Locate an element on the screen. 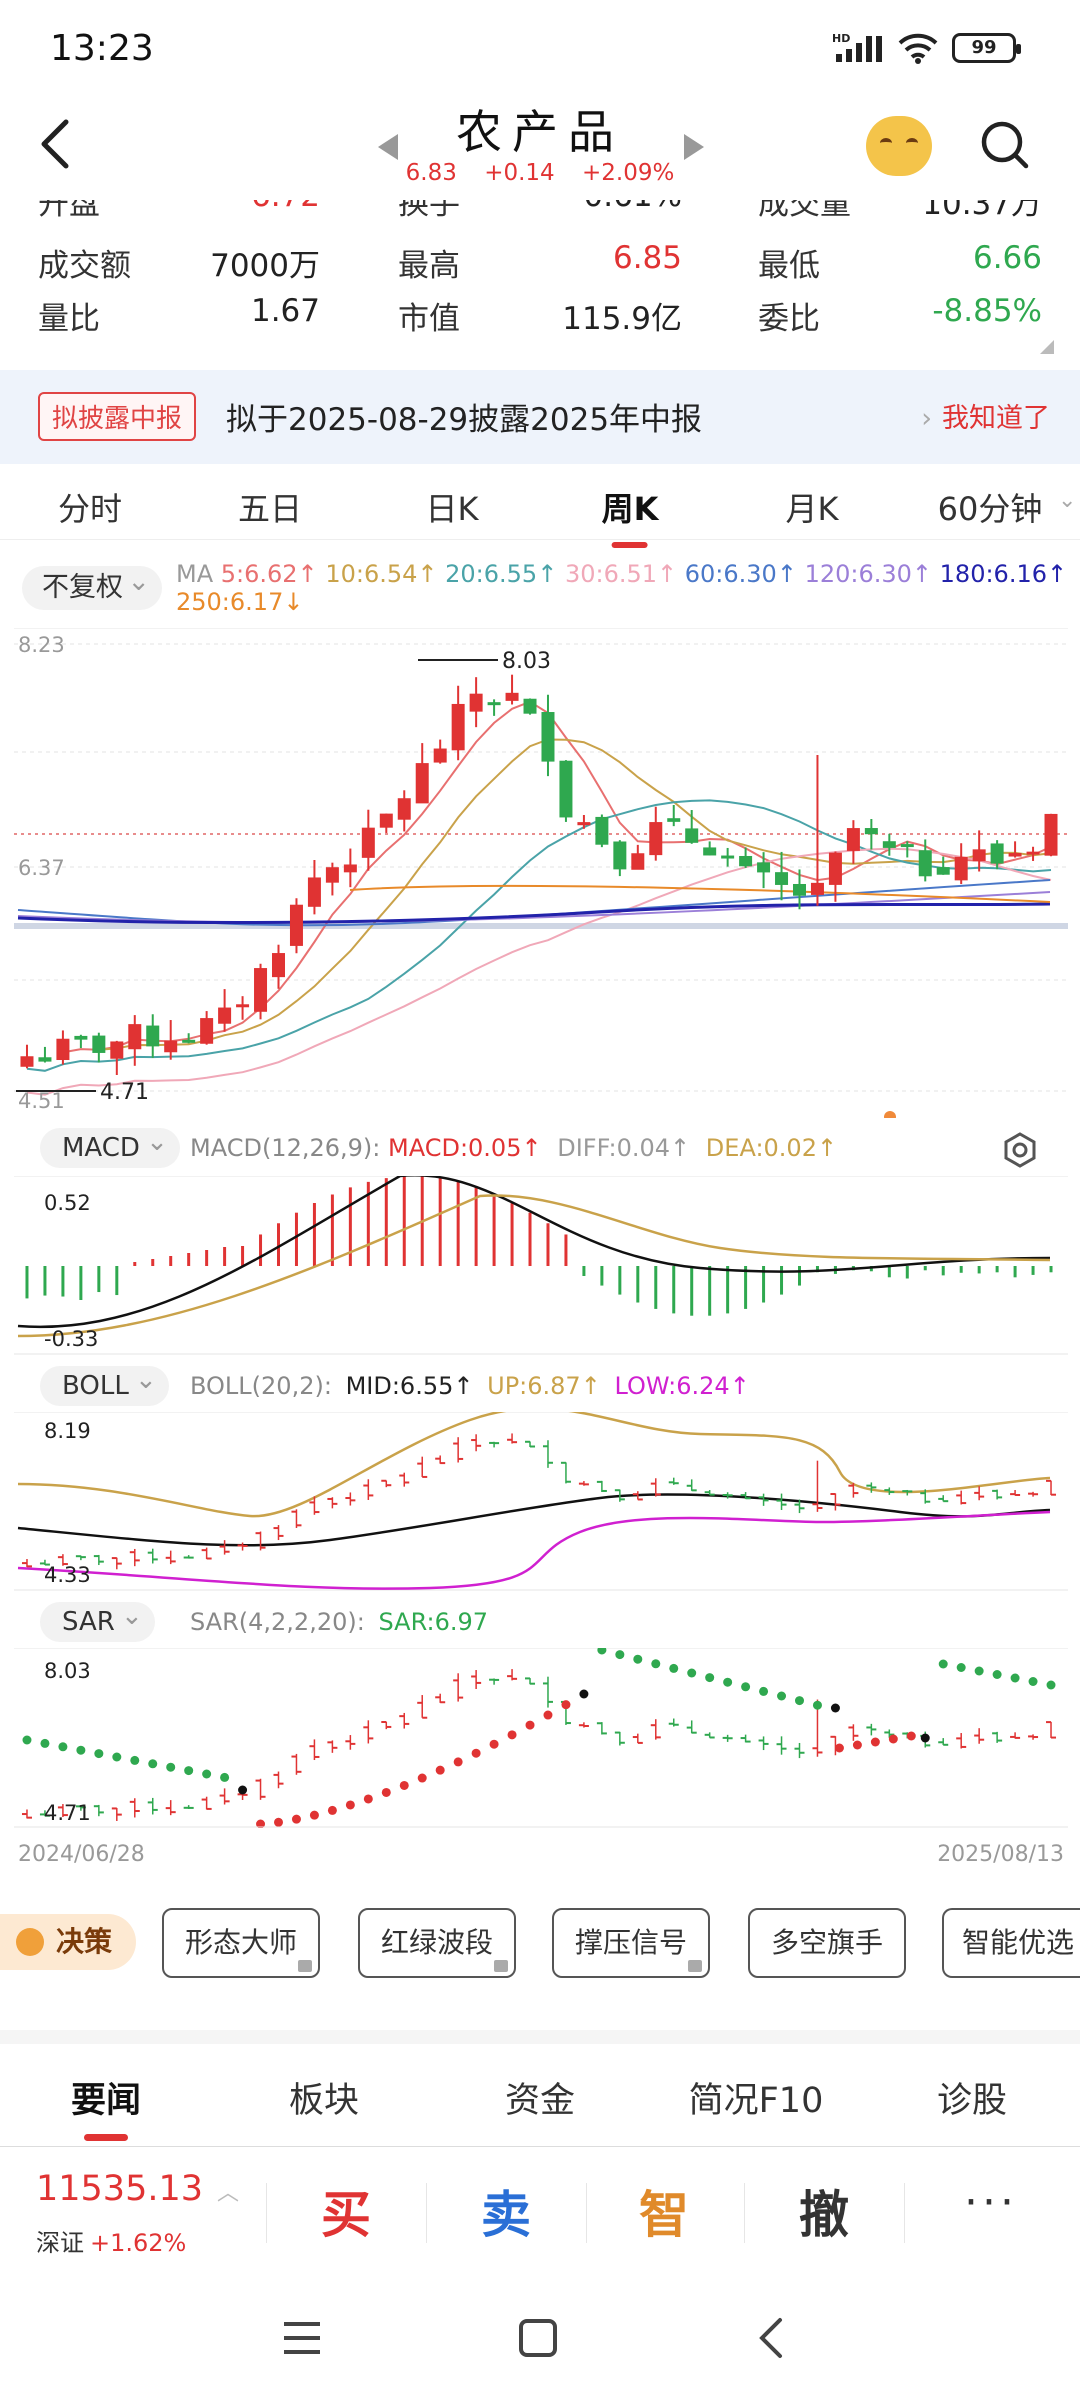  chip-label: 撑压信号 is located at coordinates (630, 1942).